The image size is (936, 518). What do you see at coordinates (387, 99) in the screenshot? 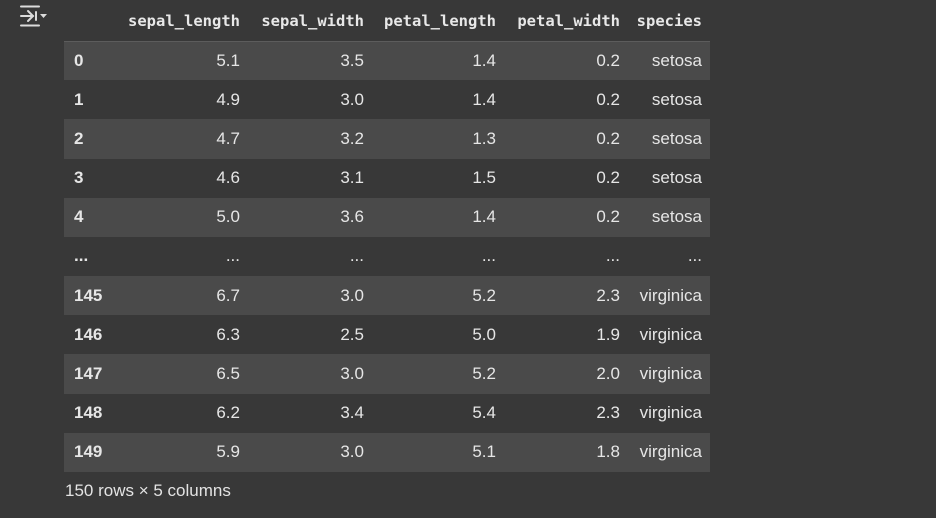
I see `table-row: 1 4.9 3.0 1.4 0.2 setosa` at bounding box center [387, 99].